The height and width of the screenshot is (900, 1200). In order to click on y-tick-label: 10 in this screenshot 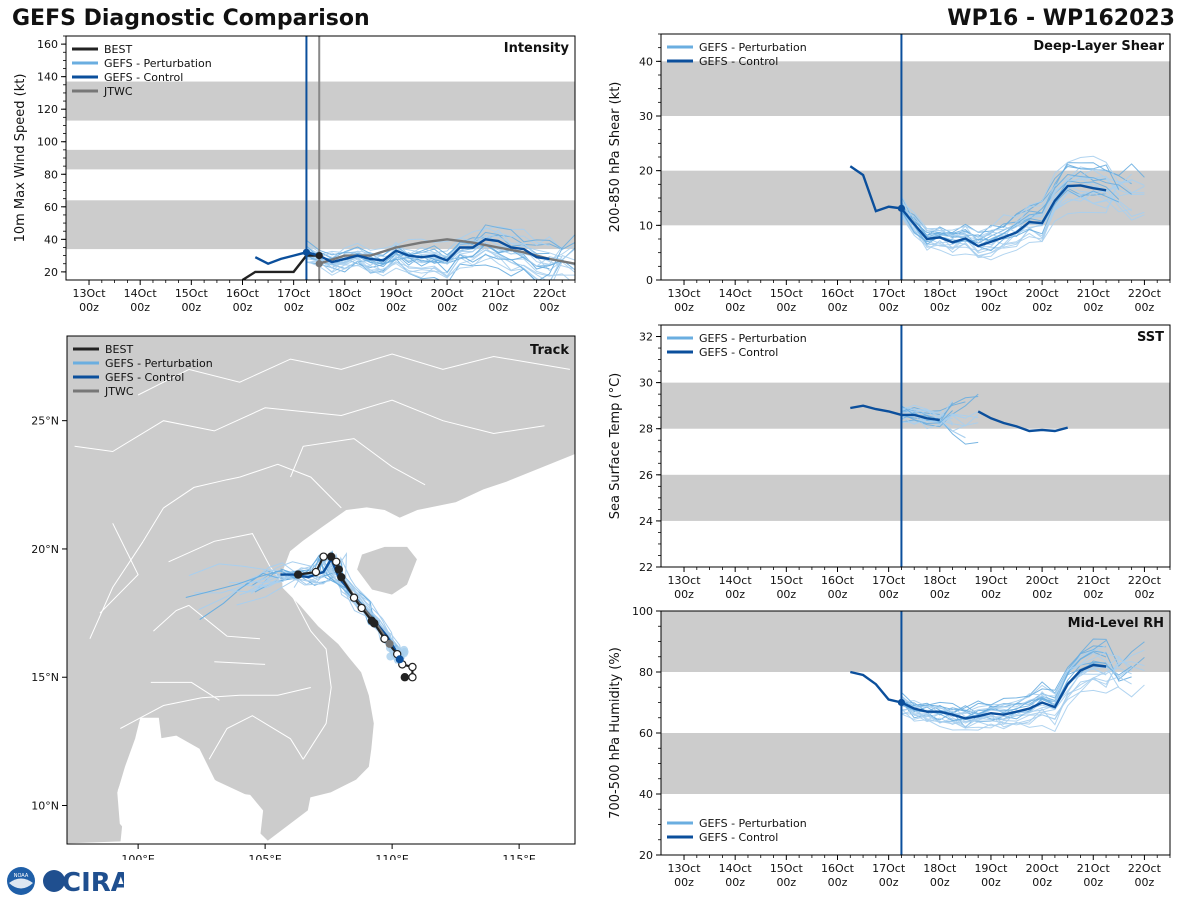, I will do `click(646, 225)`.